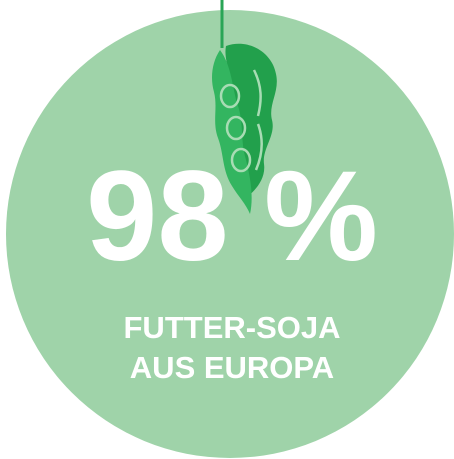  I want to click on caption-line: AUS EUROPA, so click(232, 367).